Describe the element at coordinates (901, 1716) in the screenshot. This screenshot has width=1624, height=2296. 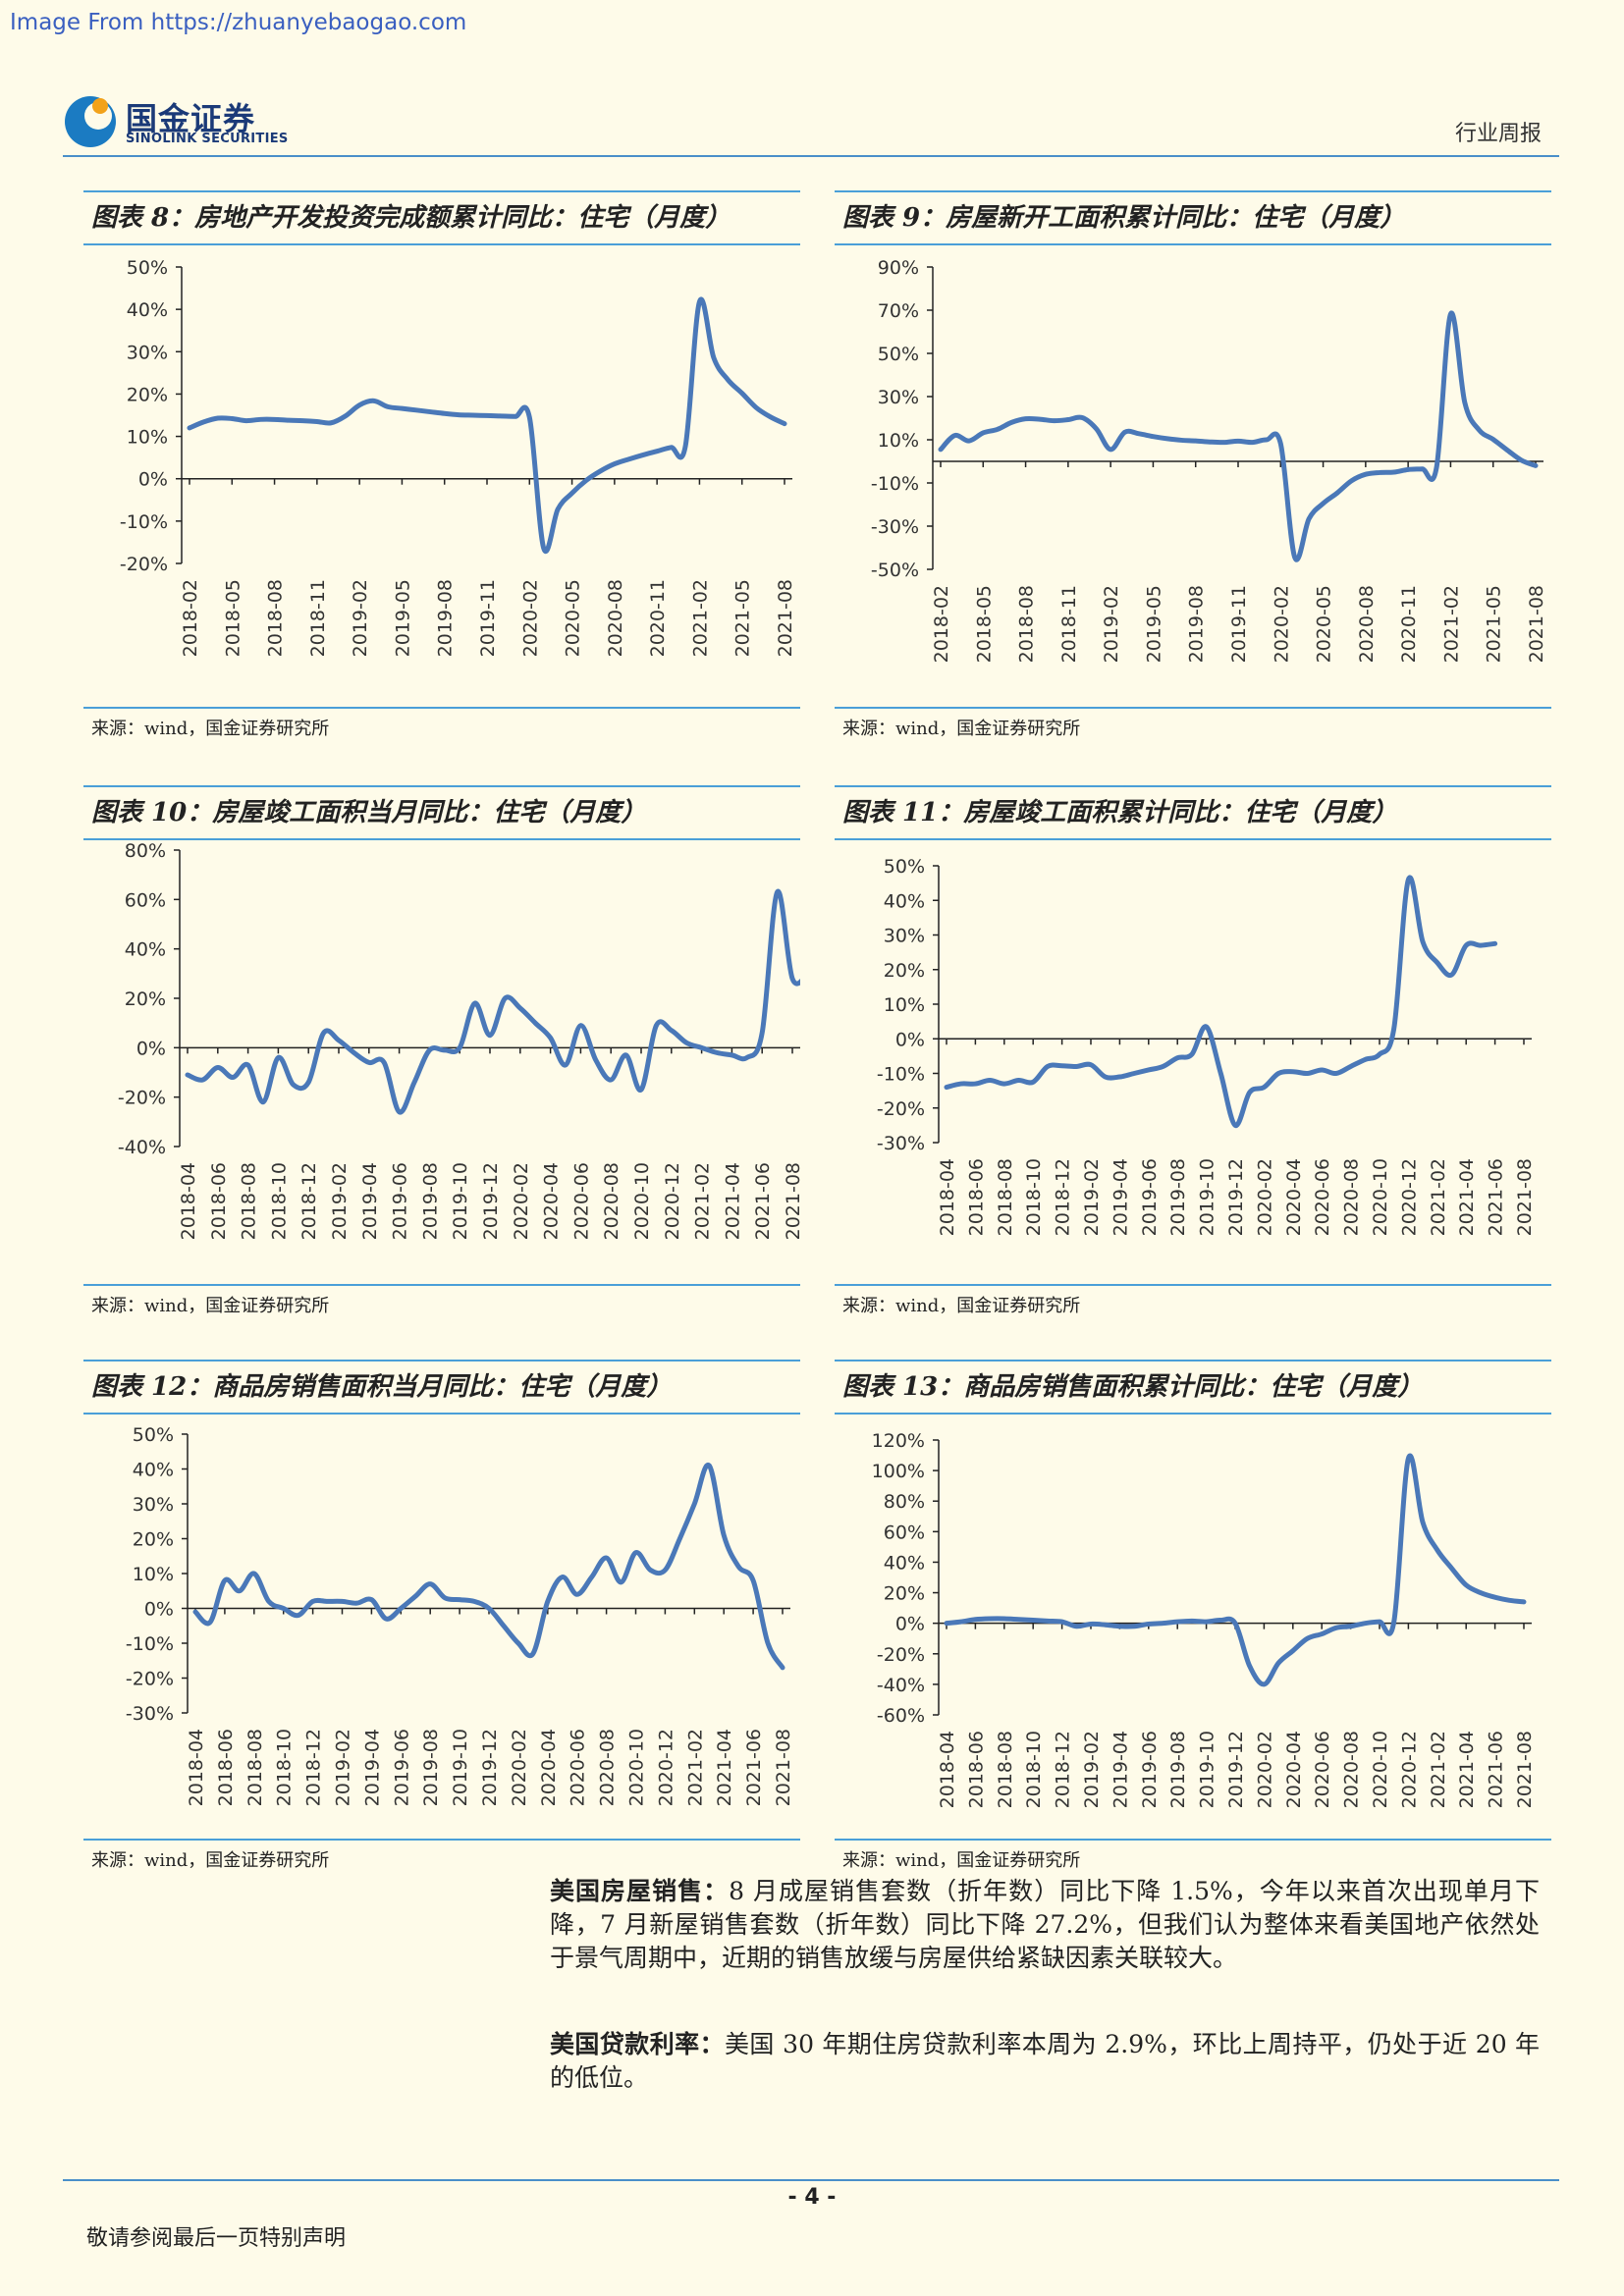
I see `y-tick-label: -60%` at that location.